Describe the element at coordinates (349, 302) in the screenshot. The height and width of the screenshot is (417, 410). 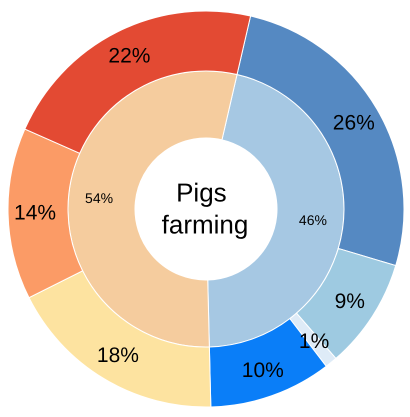
I see `data-label: 9%` at that location.